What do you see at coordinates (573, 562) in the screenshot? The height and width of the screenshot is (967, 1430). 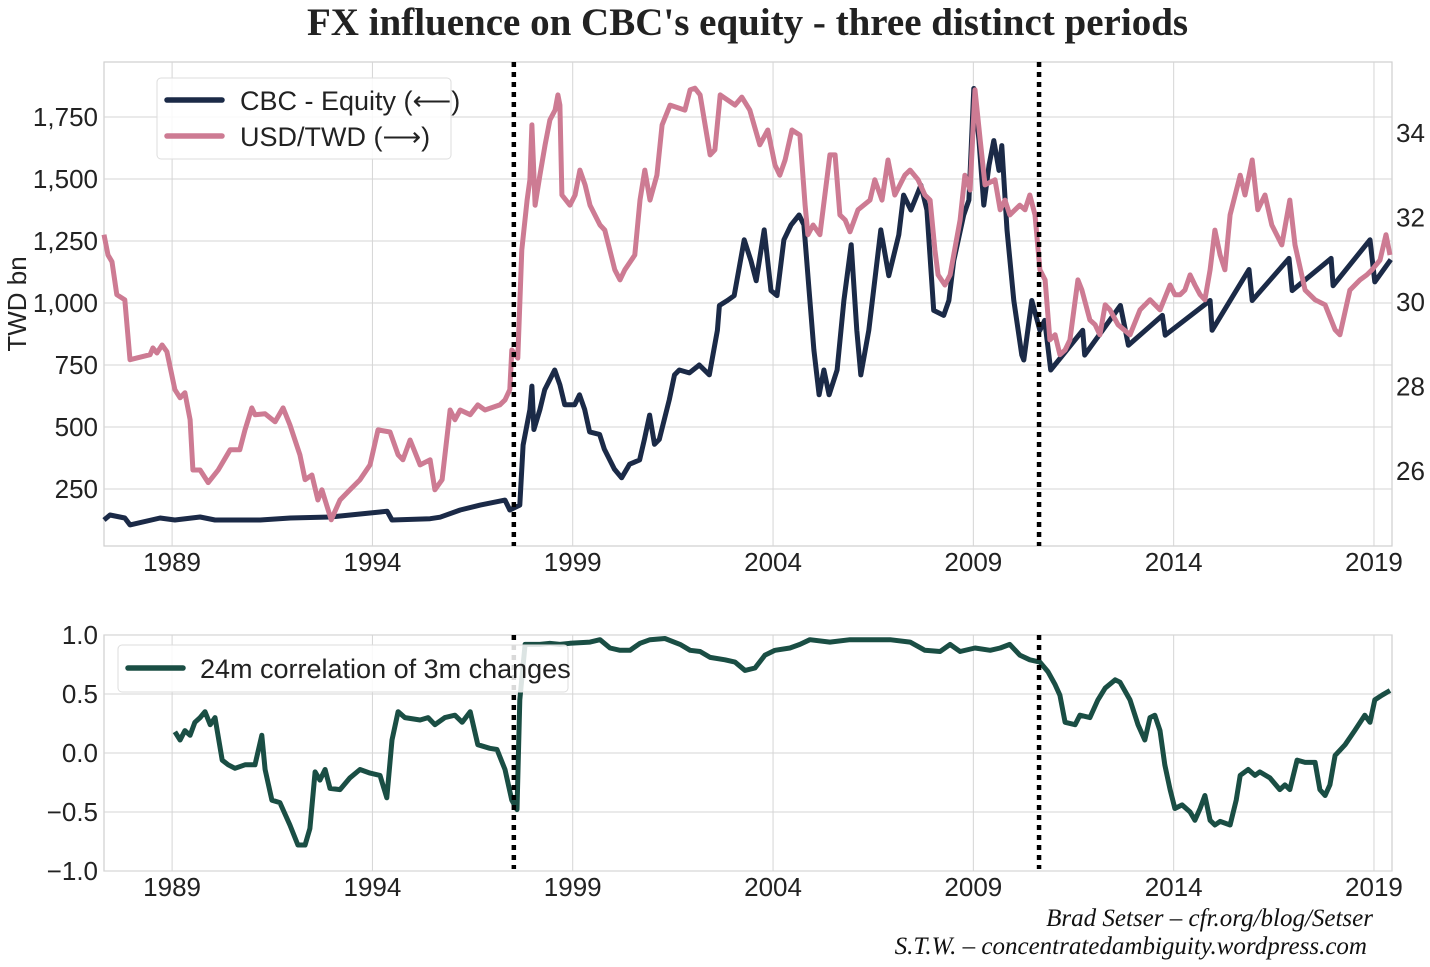 I see `top-x-tick-label: 1999` at bounding box center [573, 562].